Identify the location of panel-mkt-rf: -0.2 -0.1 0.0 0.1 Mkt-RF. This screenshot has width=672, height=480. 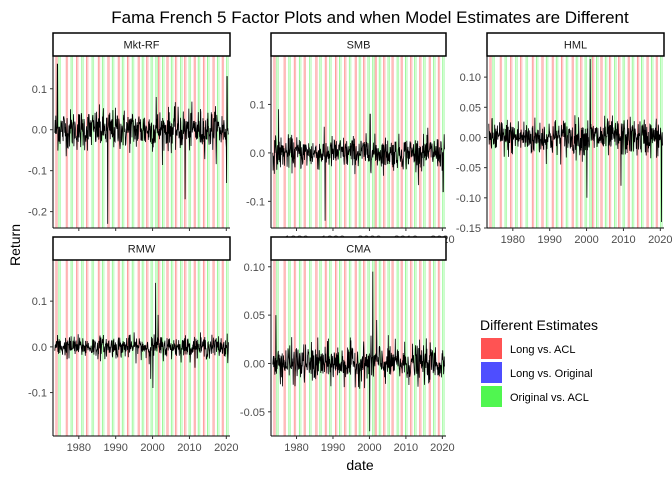
(129, 131).